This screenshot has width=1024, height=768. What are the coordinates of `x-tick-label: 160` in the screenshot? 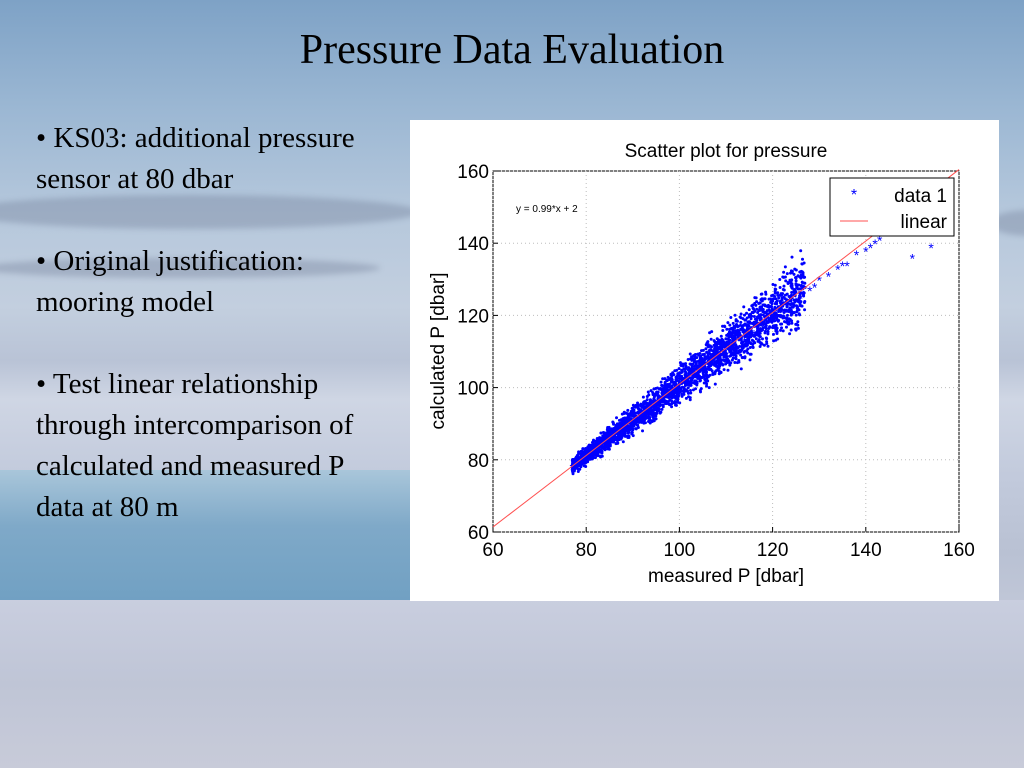 It's located at (959, 550).